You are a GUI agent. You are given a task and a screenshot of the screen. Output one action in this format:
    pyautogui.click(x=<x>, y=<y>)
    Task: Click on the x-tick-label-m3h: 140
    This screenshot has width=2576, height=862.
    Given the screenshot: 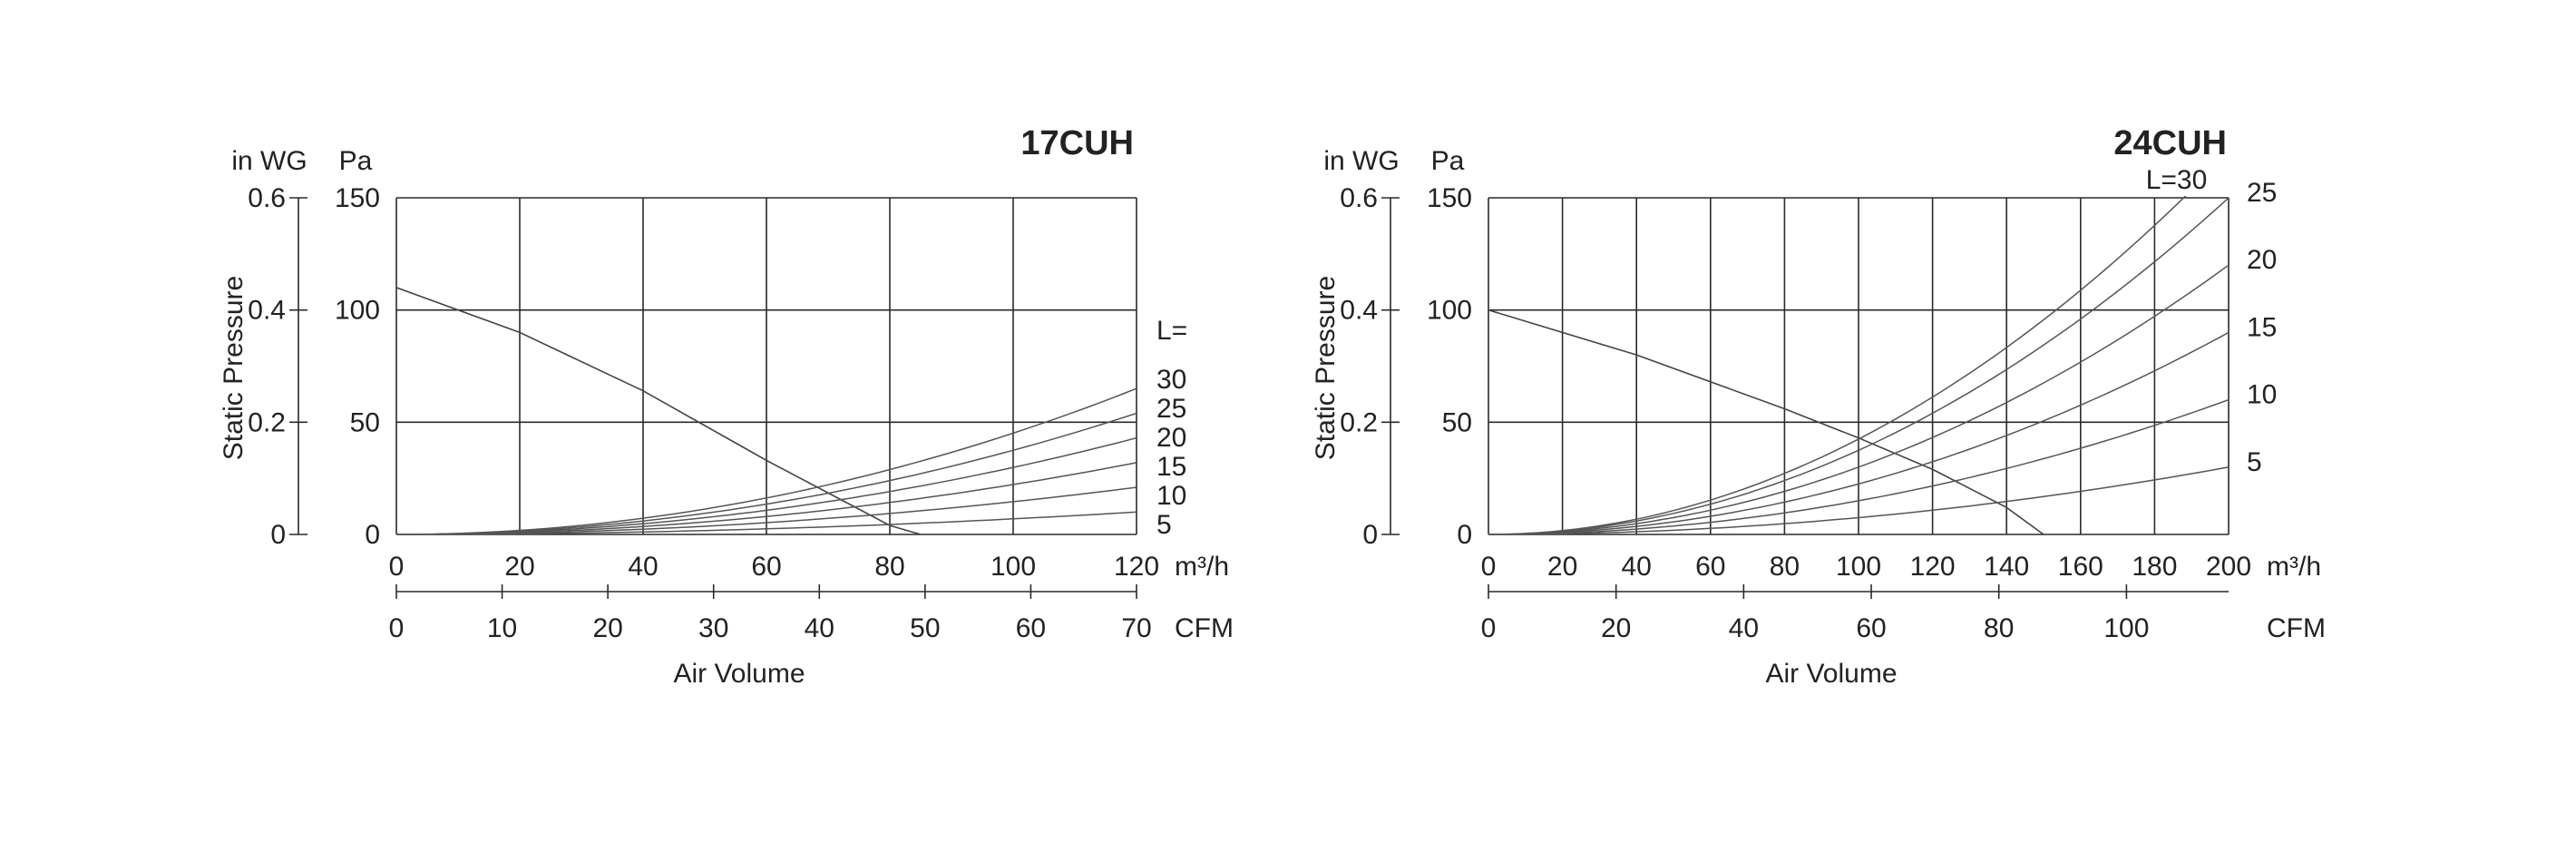 What is the action you would take?
    pyautogui.click(x=2006, y=567)
    